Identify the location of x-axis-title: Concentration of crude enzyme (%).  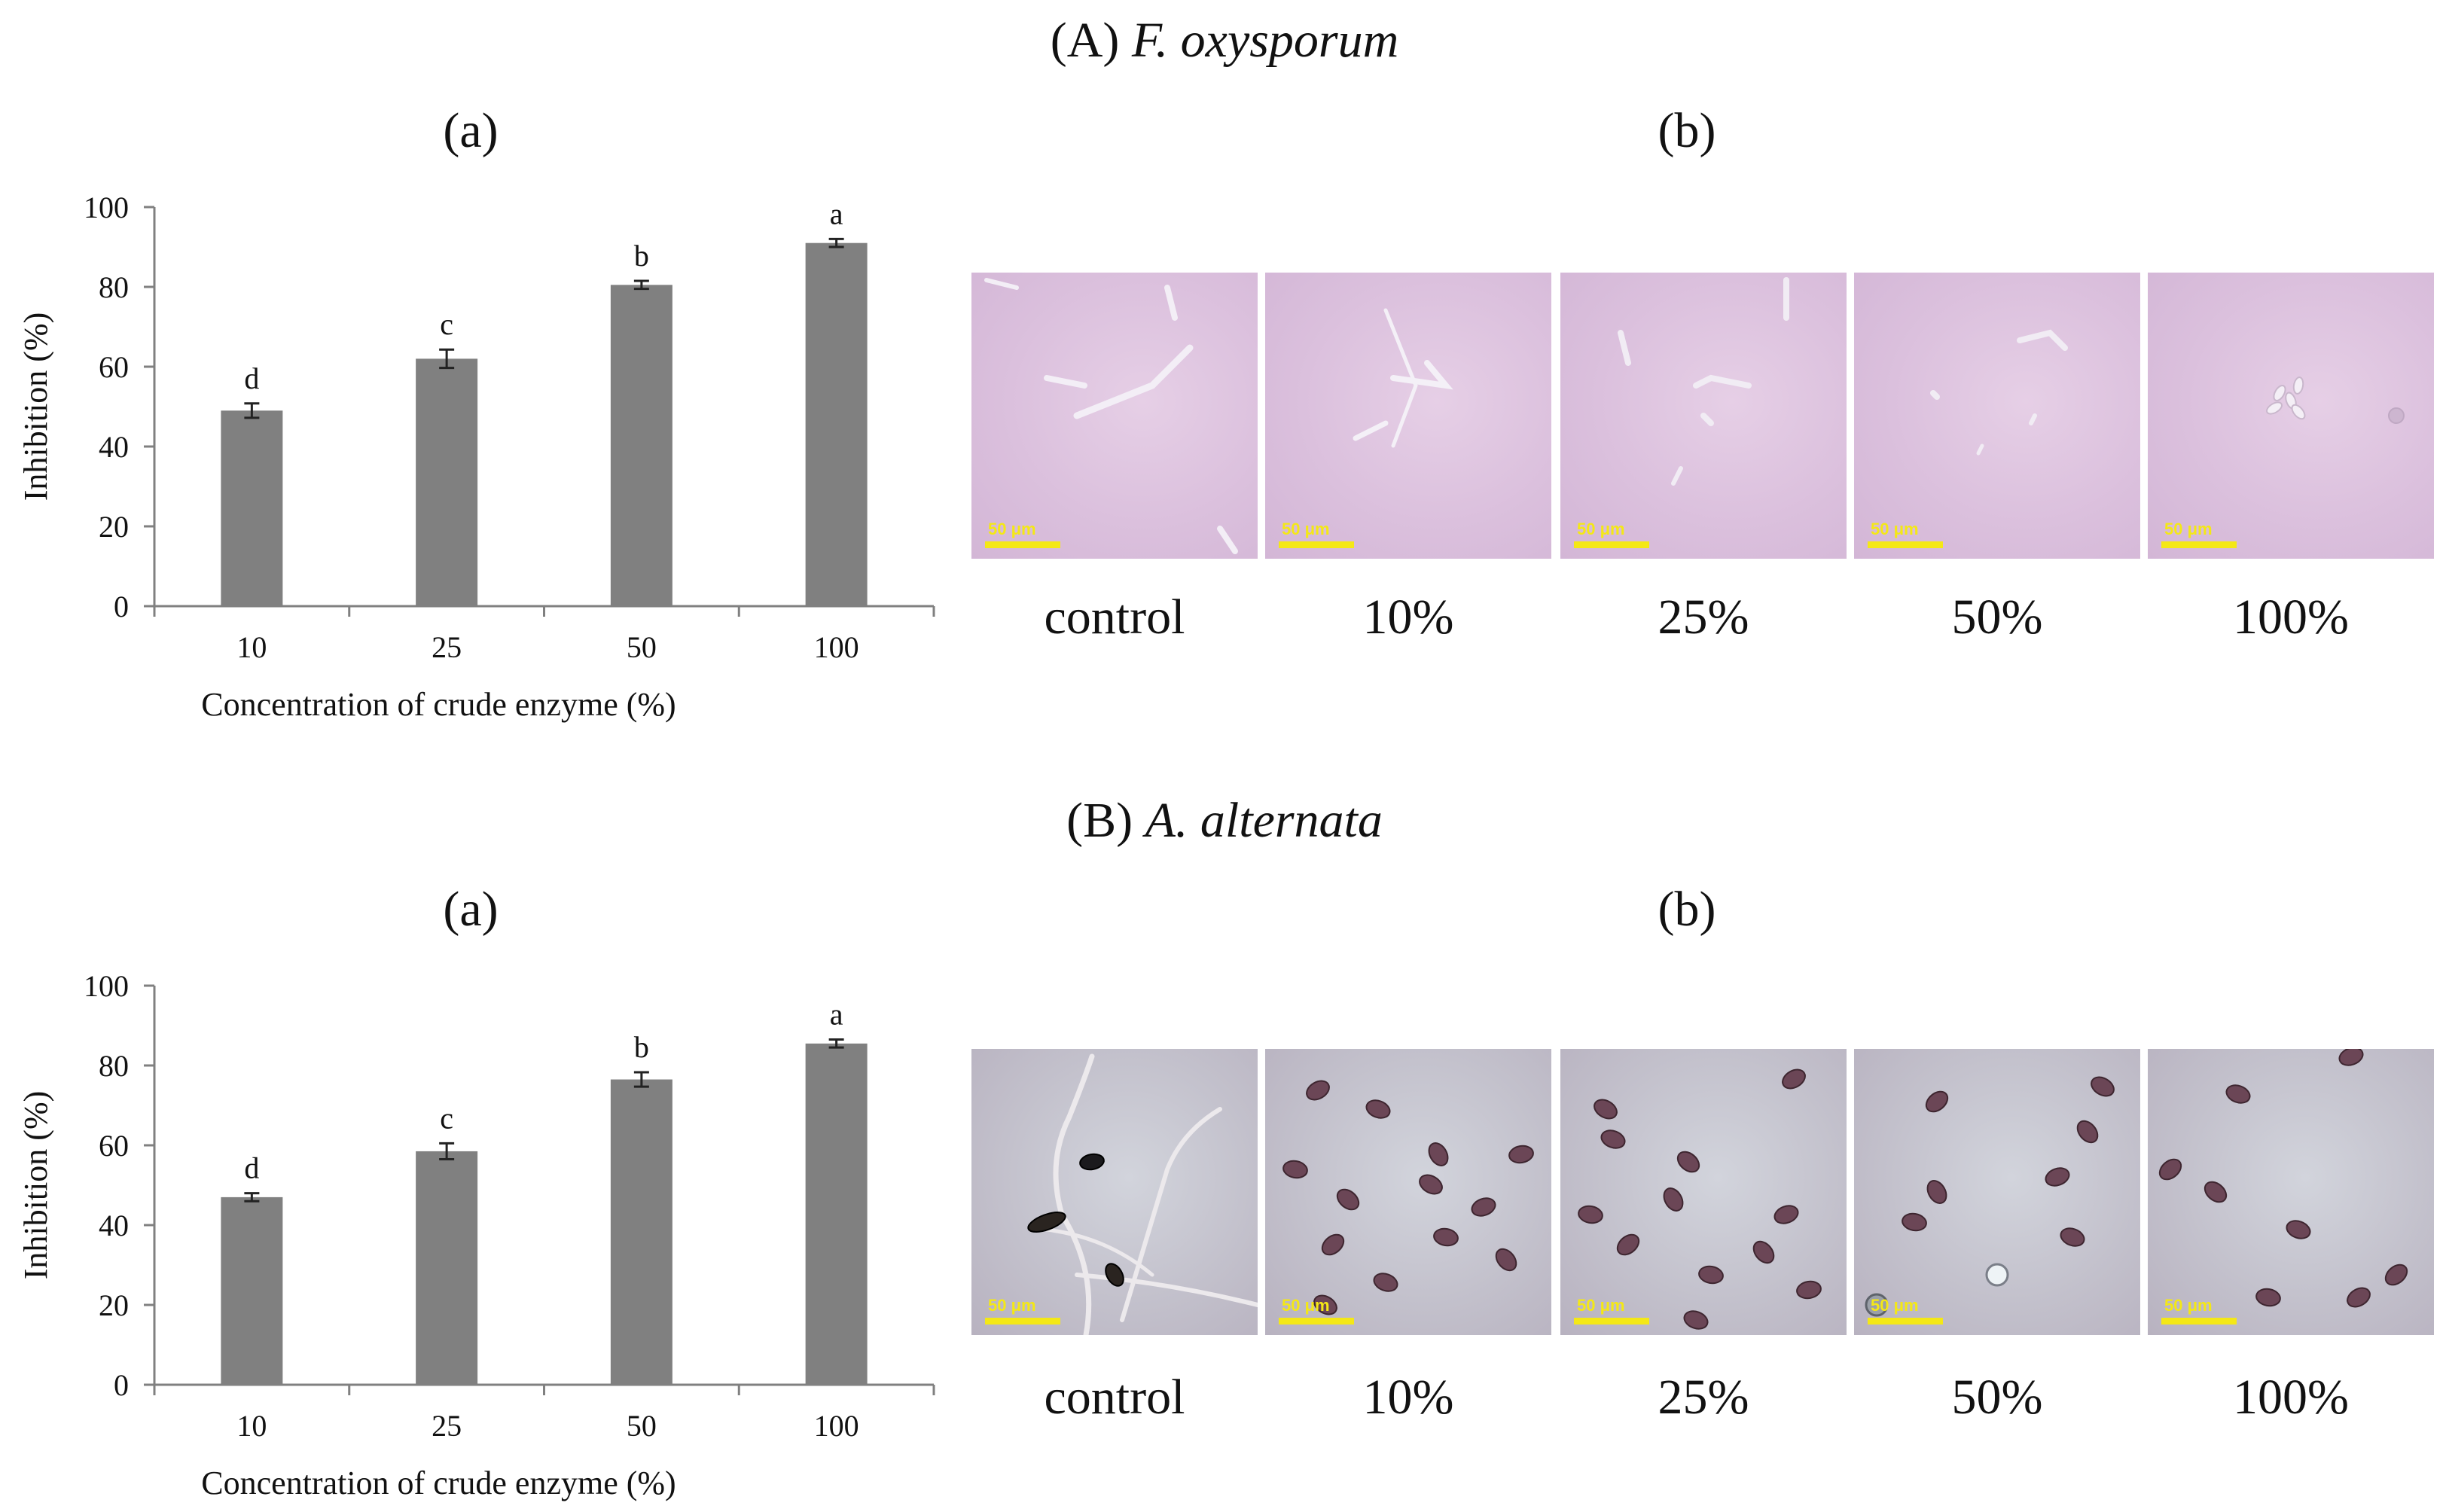
(438, 1483).